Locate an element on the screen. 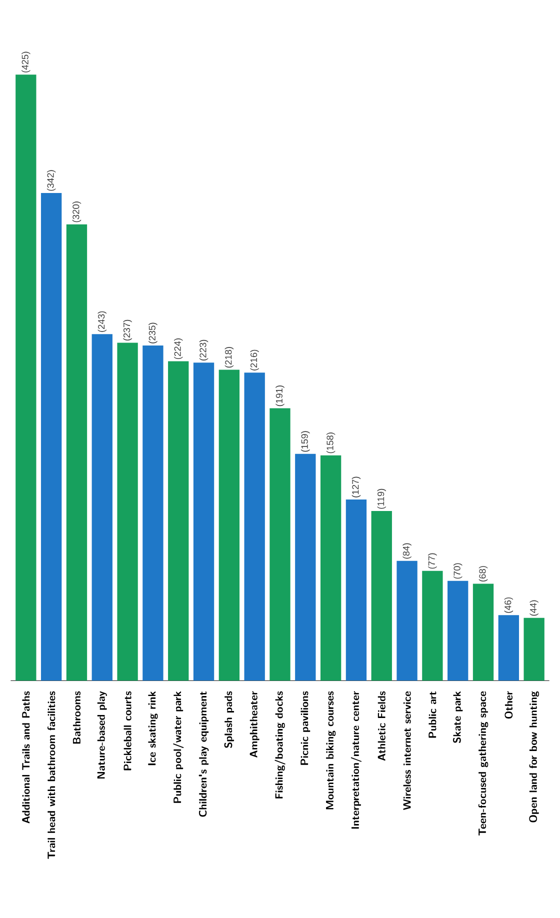 The width and height of the screenshot is (560, 918). x-tick-label: Open land for bow hunting is located at coordinates (534, 756).